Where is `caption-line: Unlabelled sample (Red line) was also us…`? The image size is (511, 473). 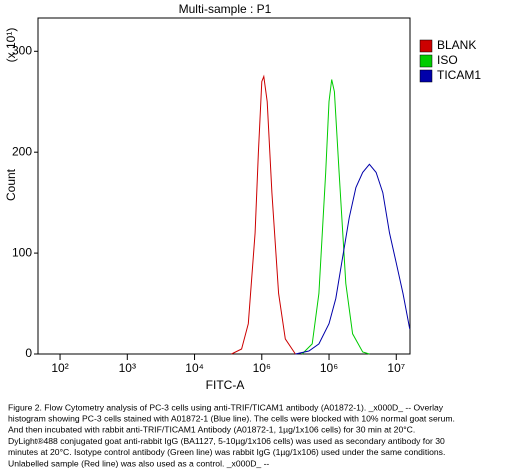 caption-line: Unlabelled sample (Red line) was also us… is located at coordinates (138, 463).